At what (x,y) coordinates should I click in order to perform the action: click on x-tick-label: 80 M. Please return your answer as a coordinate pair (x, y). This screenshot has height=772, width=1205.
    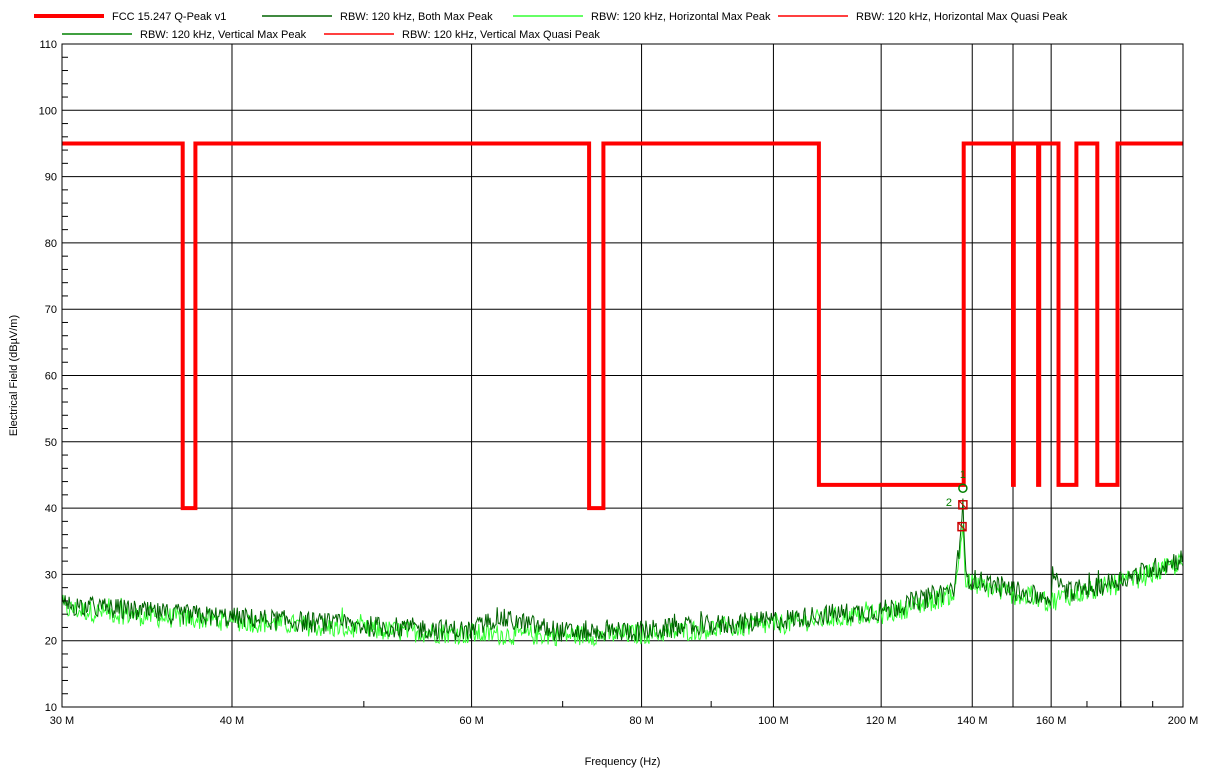
    Looking at the image, I should click on (641, 721).